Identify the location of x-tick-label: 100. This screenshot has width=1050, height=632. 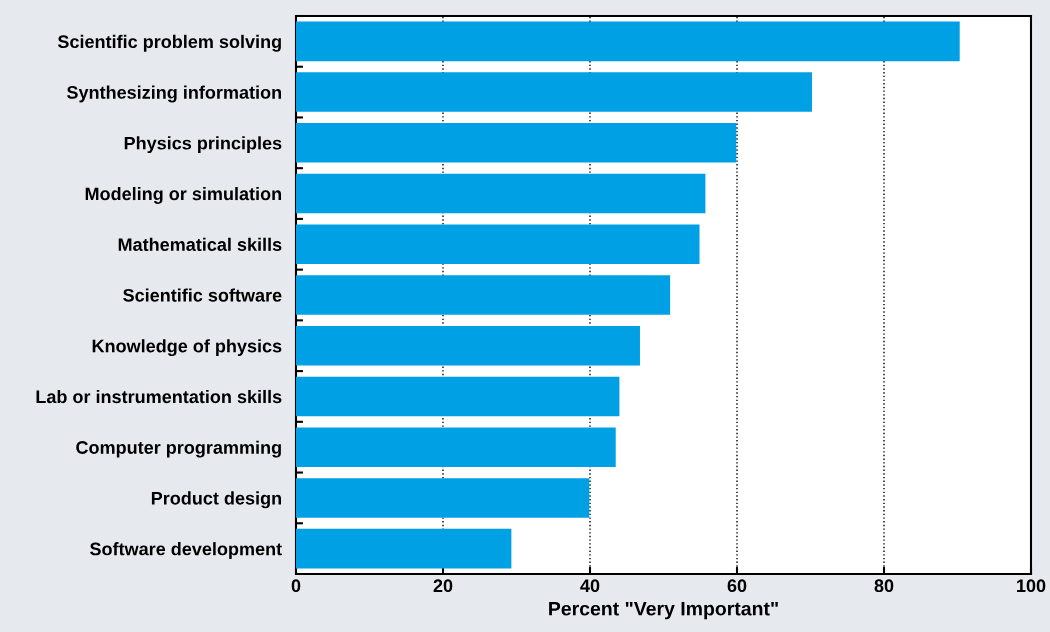
(1031, 586).